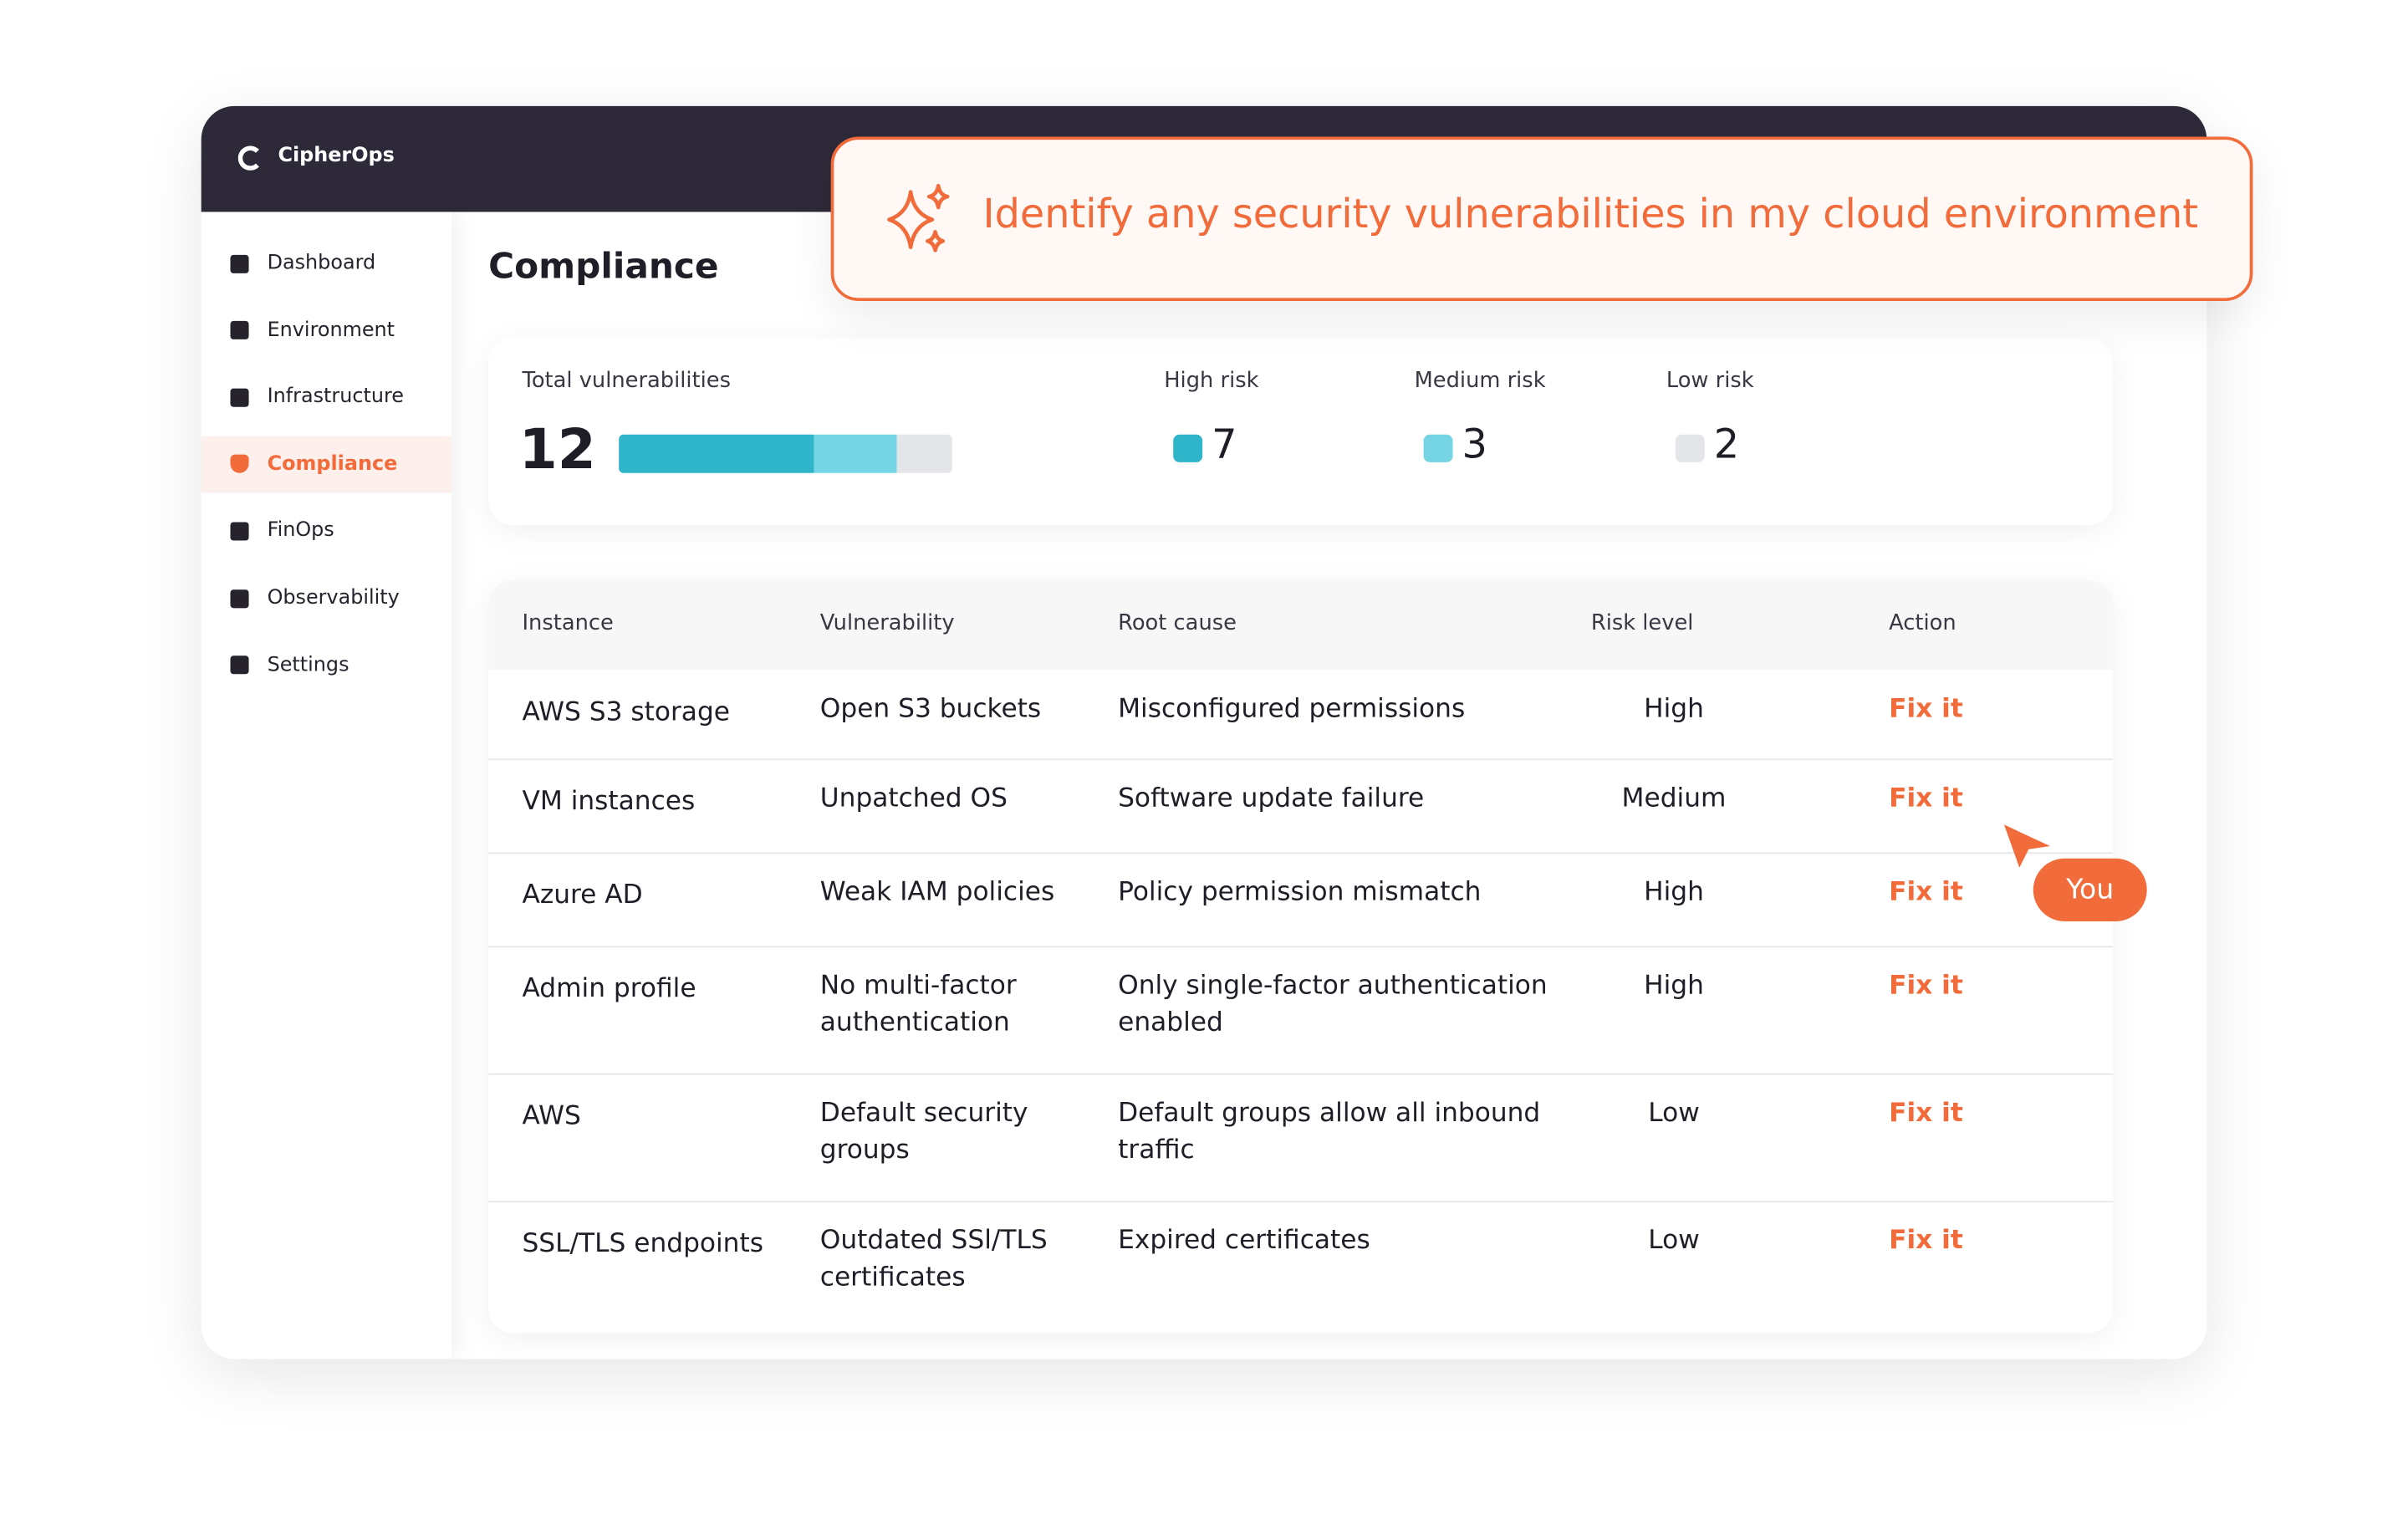  Describe the element at coordinates (2090, 890) in the screenshot. I see `cursor-label: You` at that location.